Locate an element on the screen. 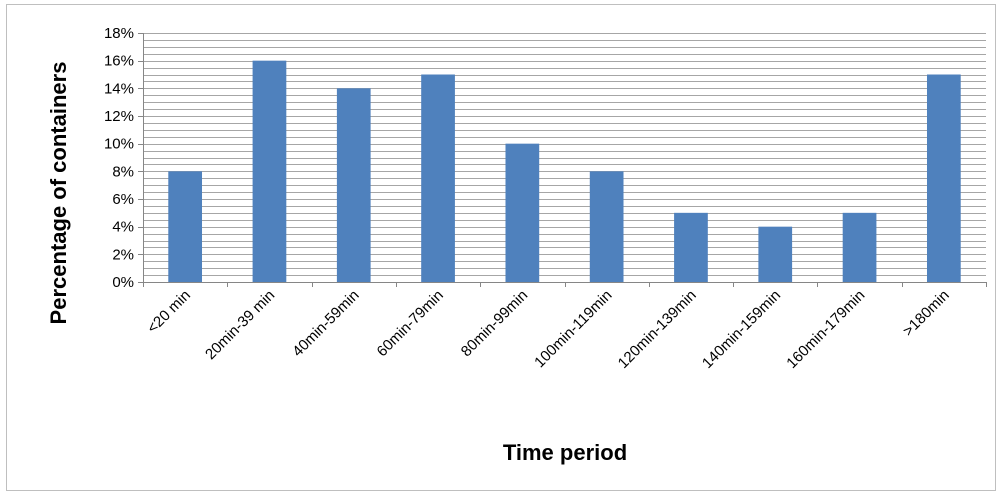  x-tick-label: 100min-119min is located at coordinates (573, 329).